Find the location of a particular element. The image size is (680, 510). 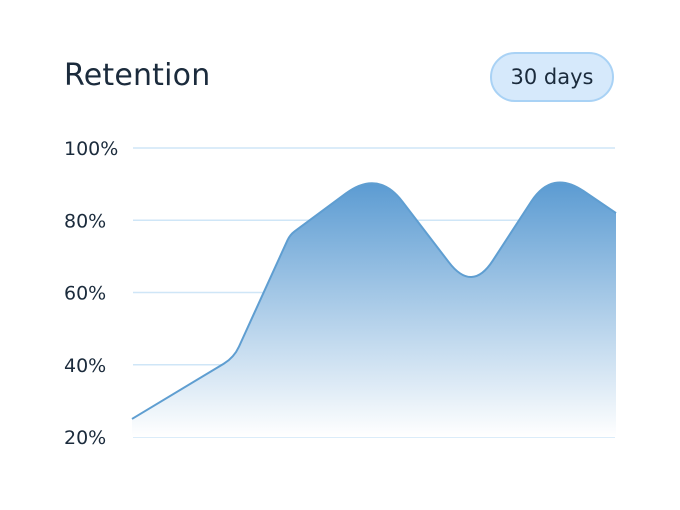

chart-title: Retention is located at coordinates (137, 75).